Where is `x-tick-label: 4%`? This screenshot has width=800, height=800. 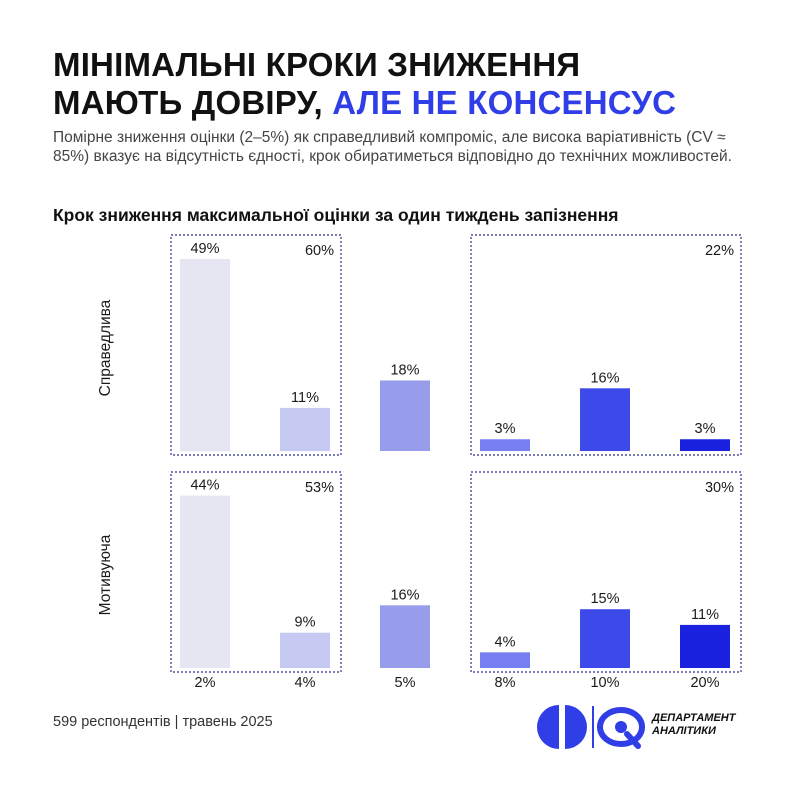 x-tick-label: 4% is located at coordinates (305, 683).